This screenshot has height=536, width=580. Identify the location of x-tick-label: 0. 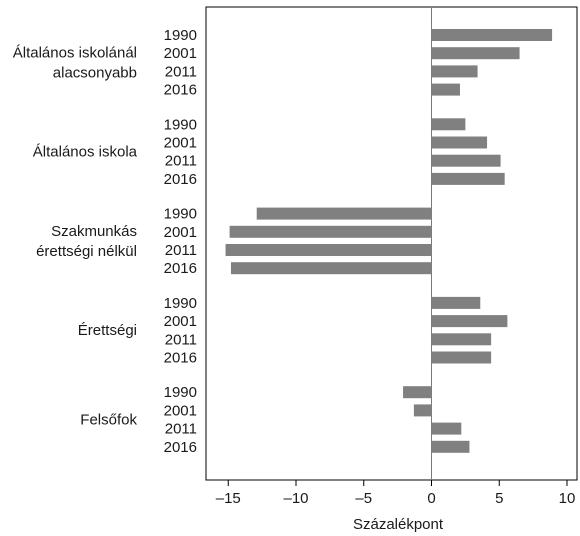
(431, 498).